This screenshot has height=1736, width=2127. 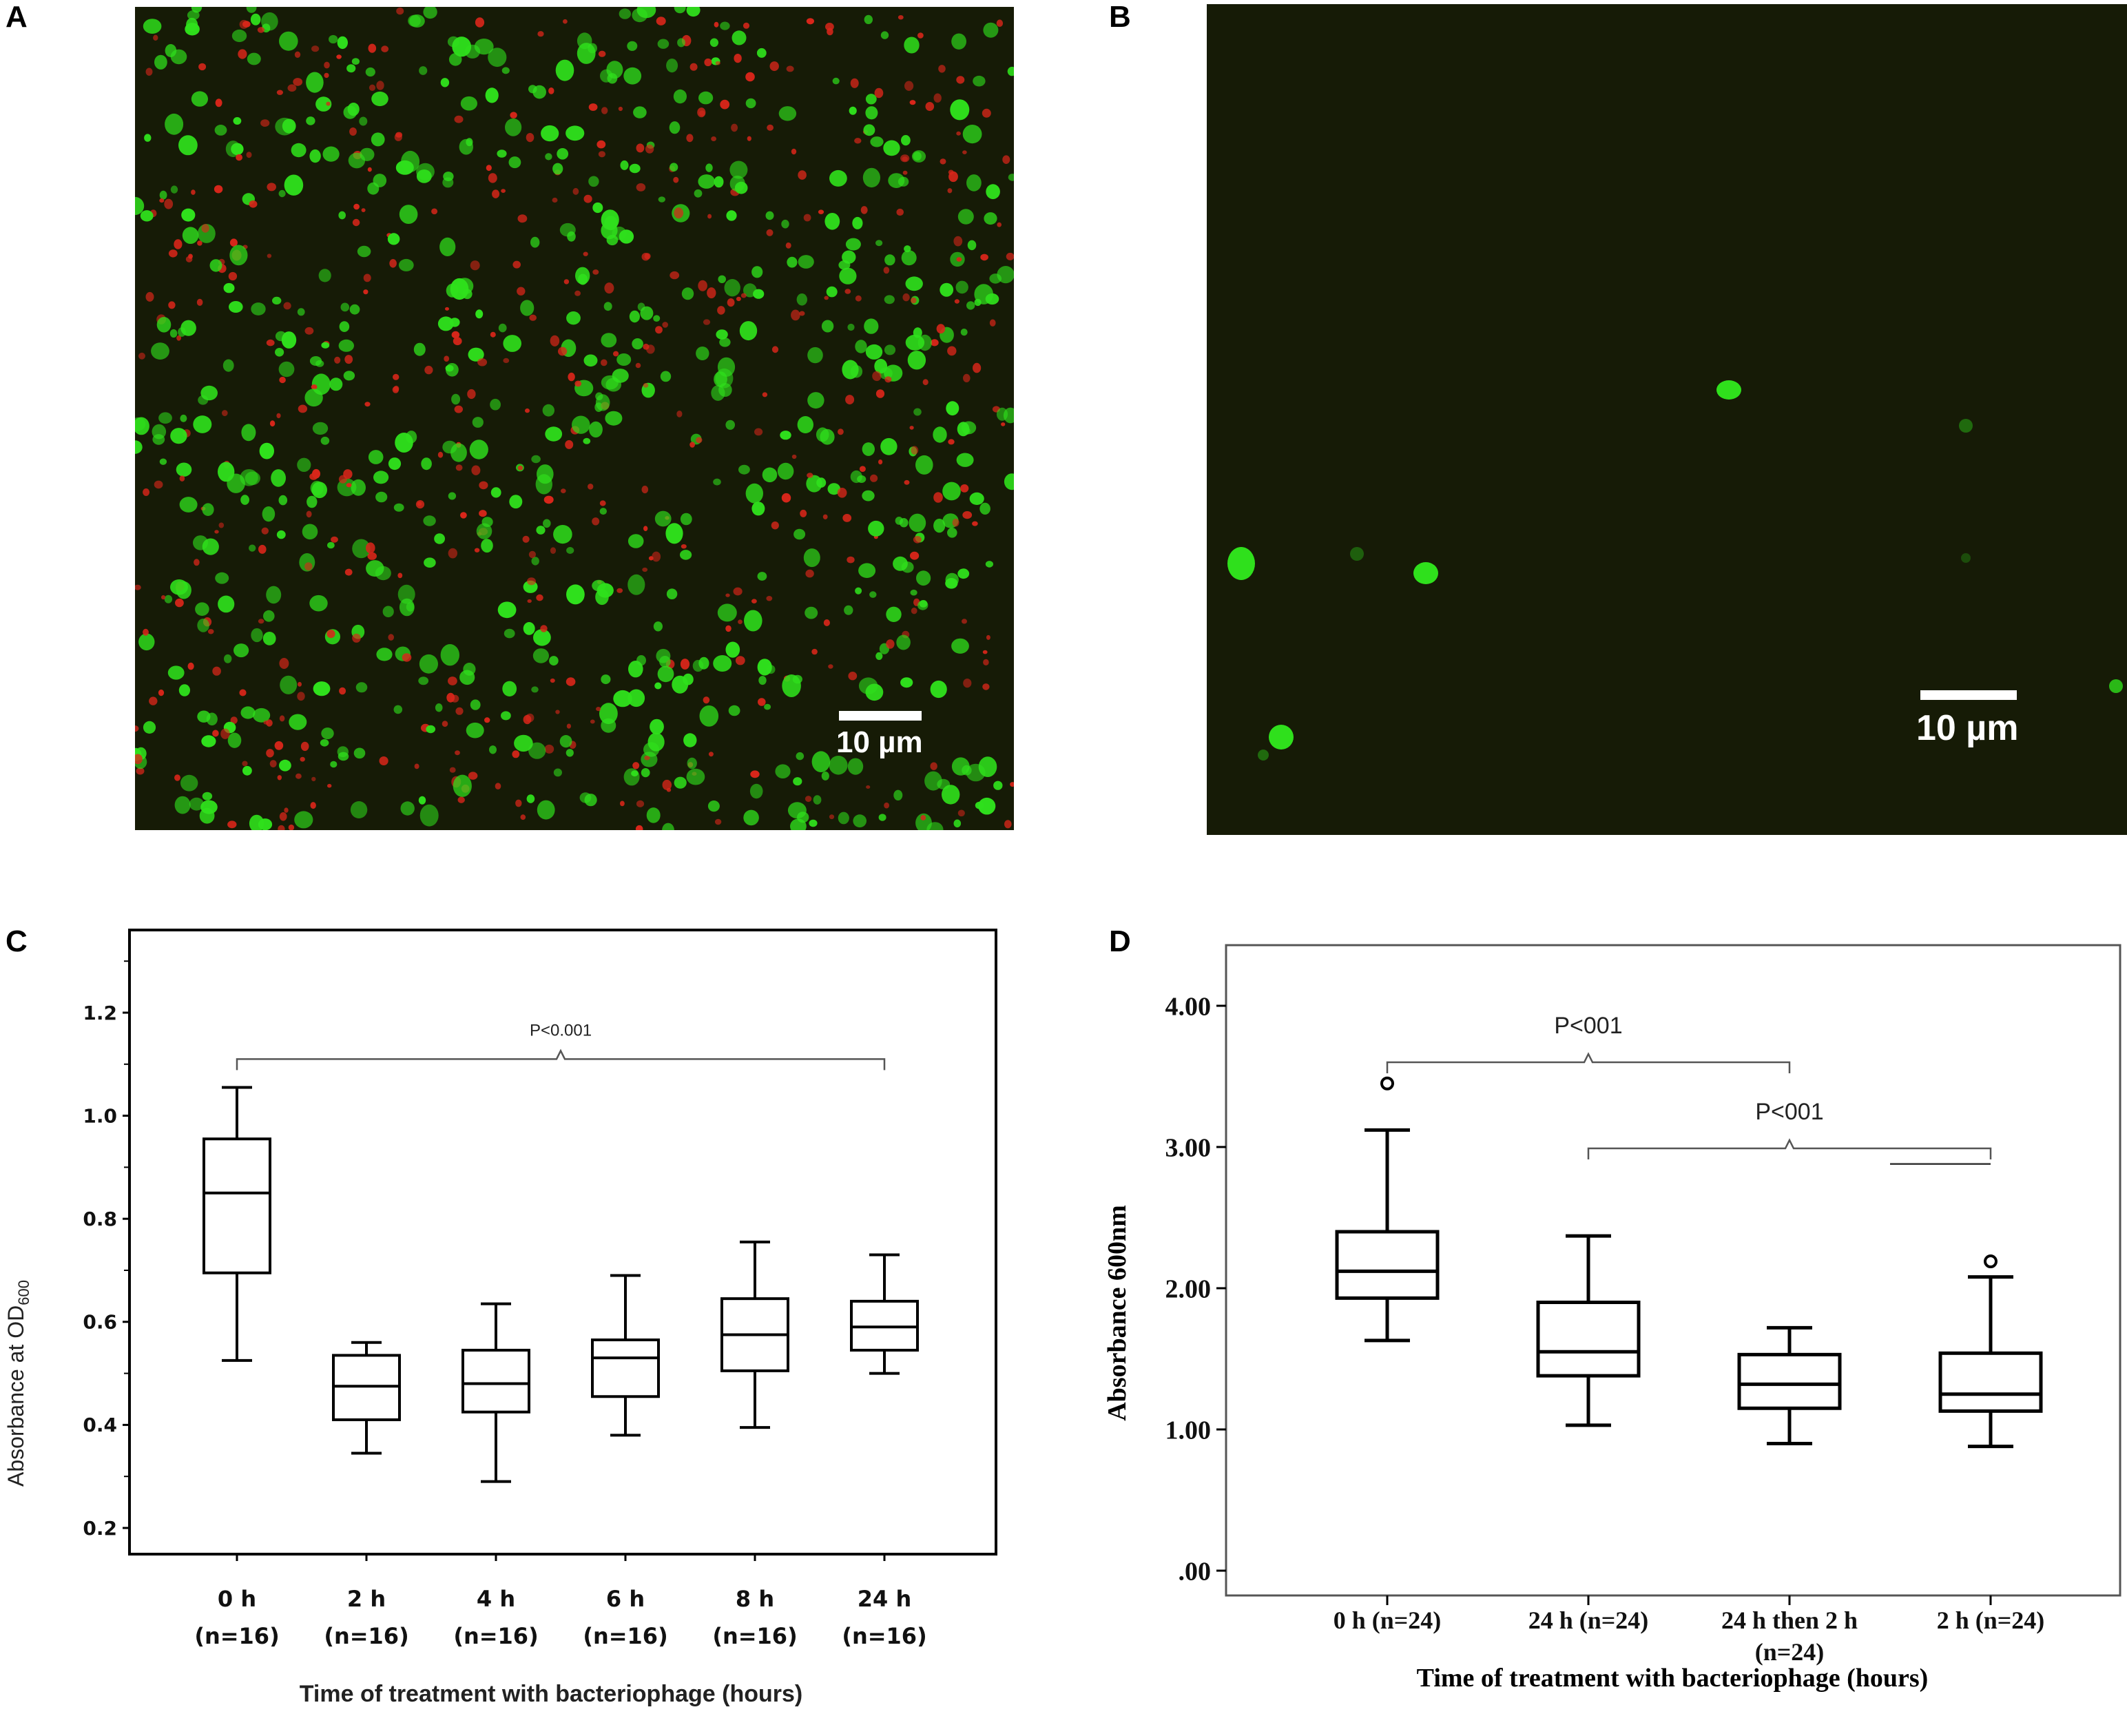 What do you see at coordinates (1117, 1313) in the screenshot?
I see `y-axis-title-d: Absorbance 600nm` at bounding box center [1117, 1313].